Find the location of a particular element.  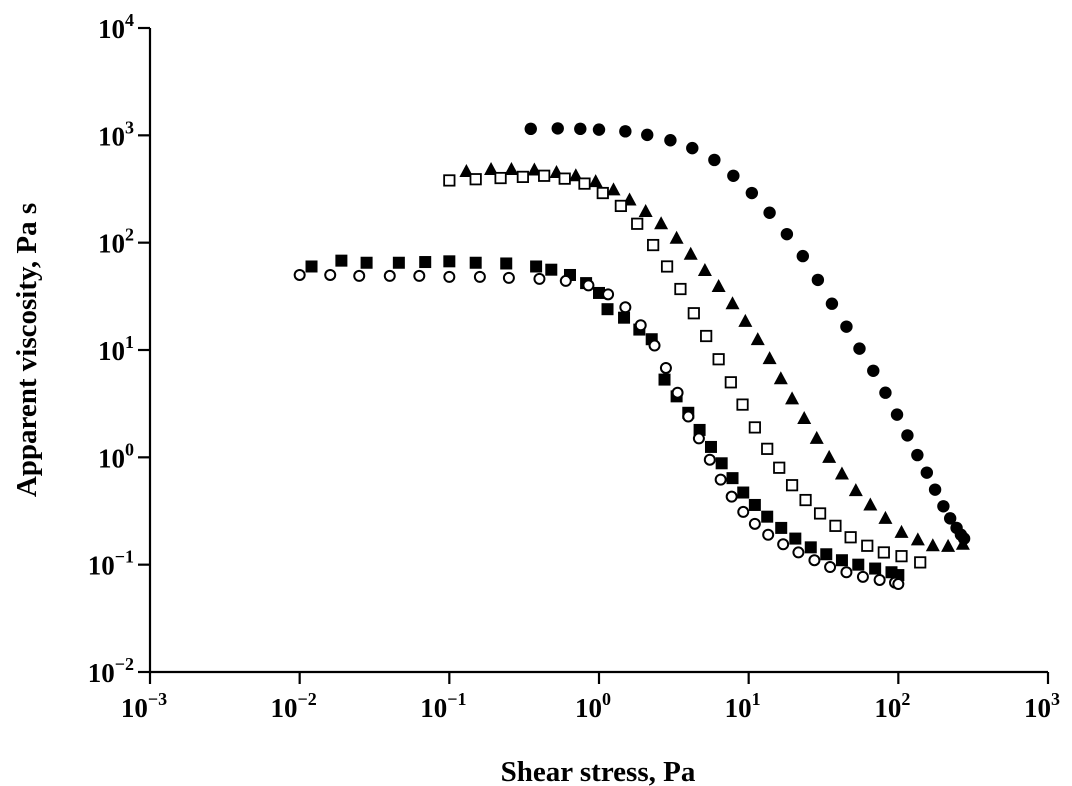

x-tick-label: 10¹ is located at coordinates (743, 706).